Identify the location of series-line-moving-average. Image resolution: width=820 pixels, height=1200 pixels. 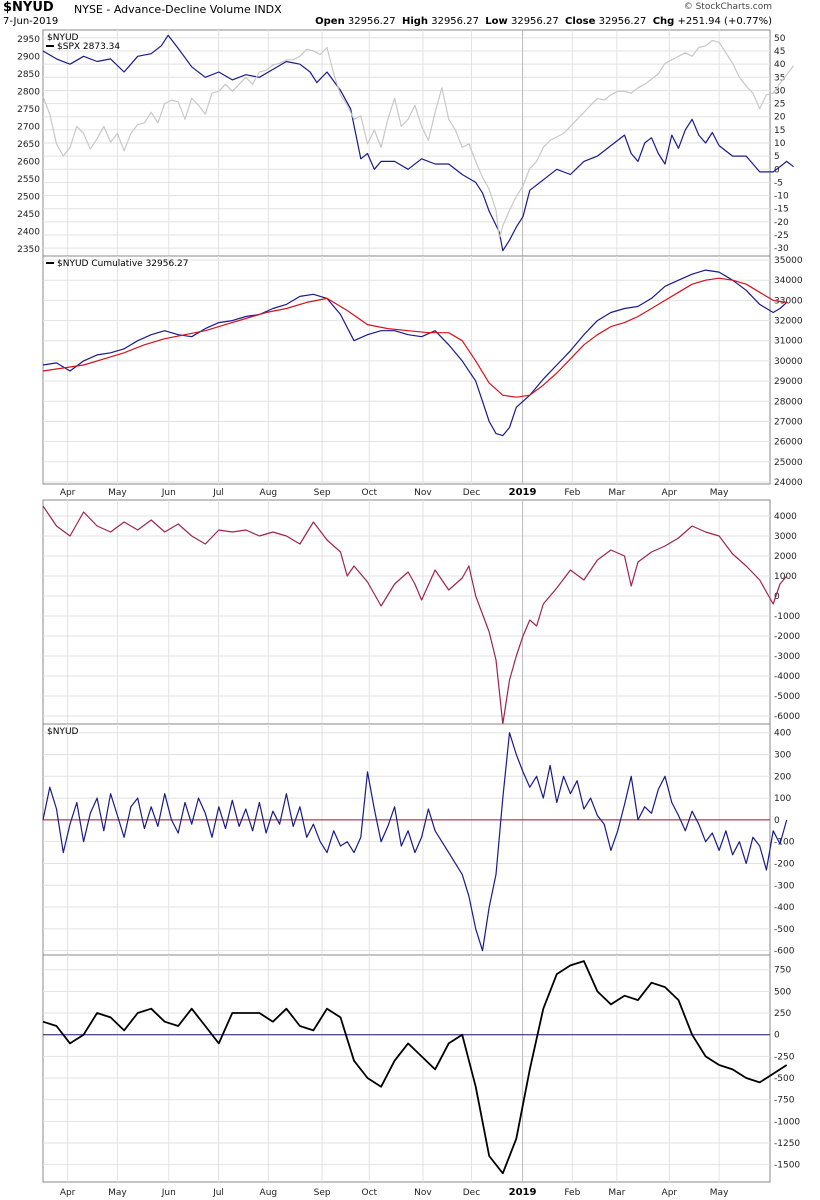
(414, 337).